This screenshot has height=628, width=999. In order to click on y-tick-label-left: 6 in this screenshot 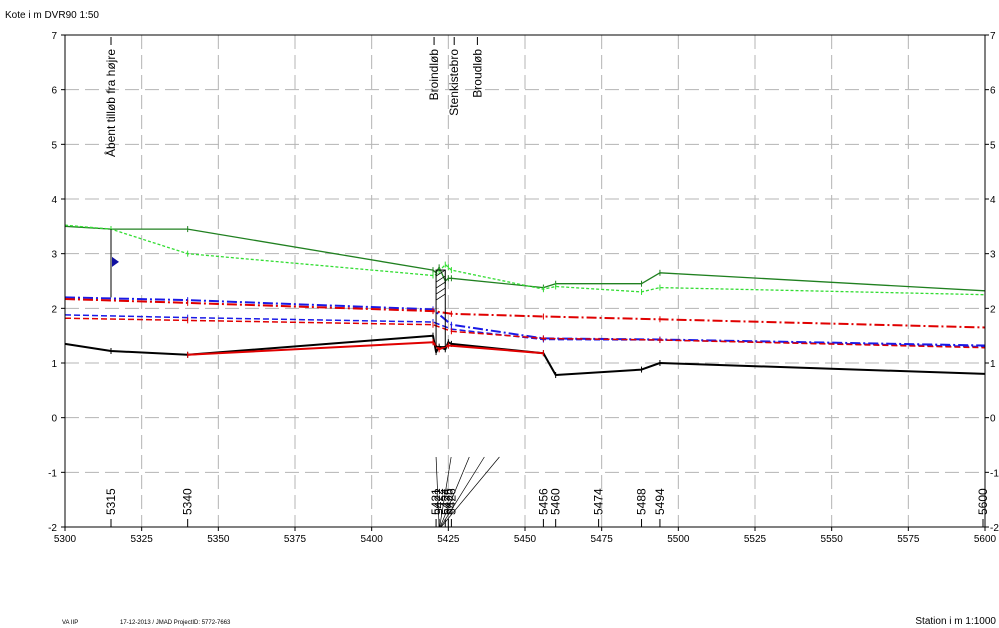, I will do `click(54, 91)`.